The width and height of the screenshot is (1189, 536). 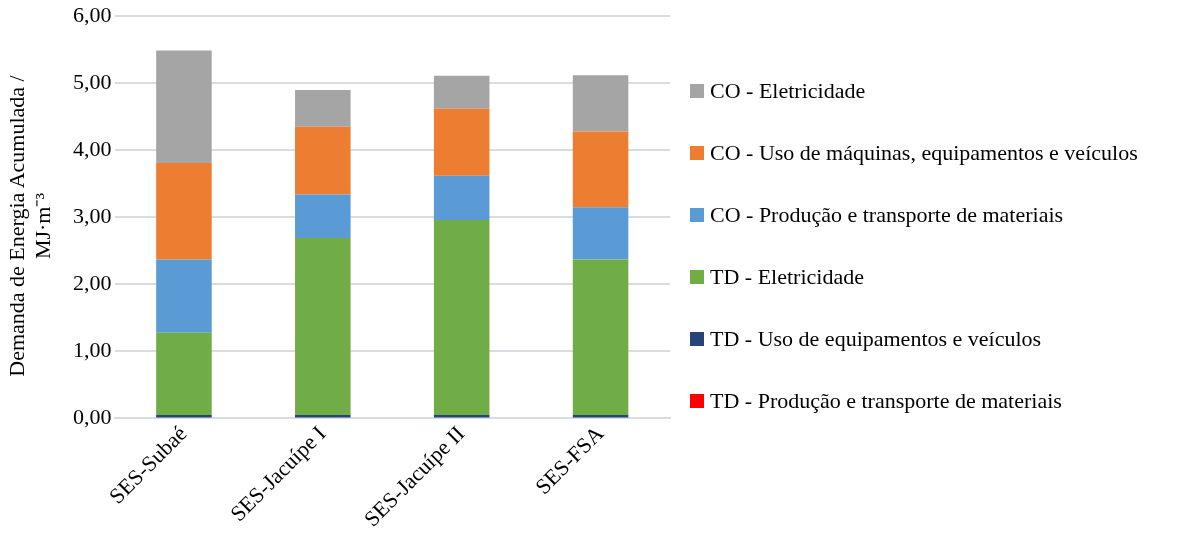 I want to click on legend-label: CO - Produção e transporte de materiais, so click(x=887, y=215).